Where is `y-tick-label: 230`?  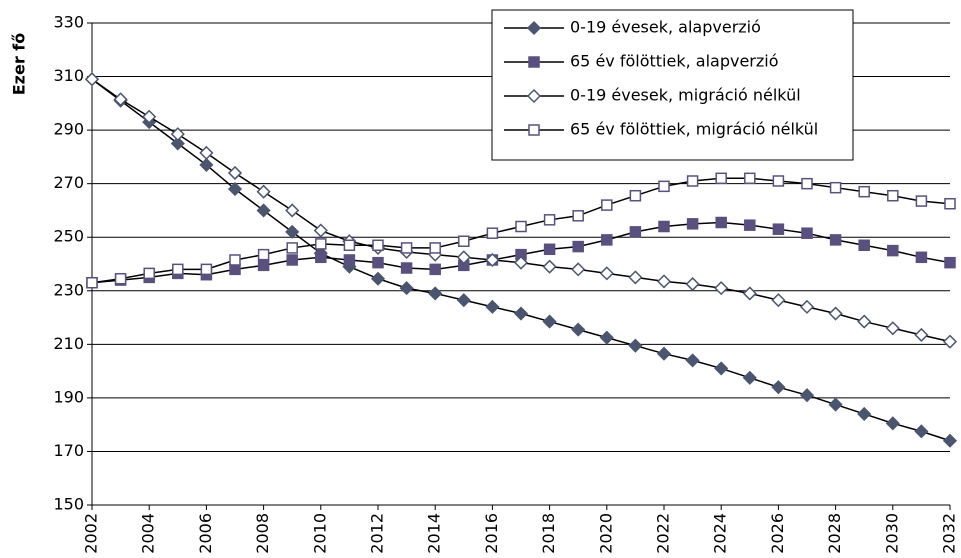
y-tick-label: 230 is located at coordinates (68, 289).